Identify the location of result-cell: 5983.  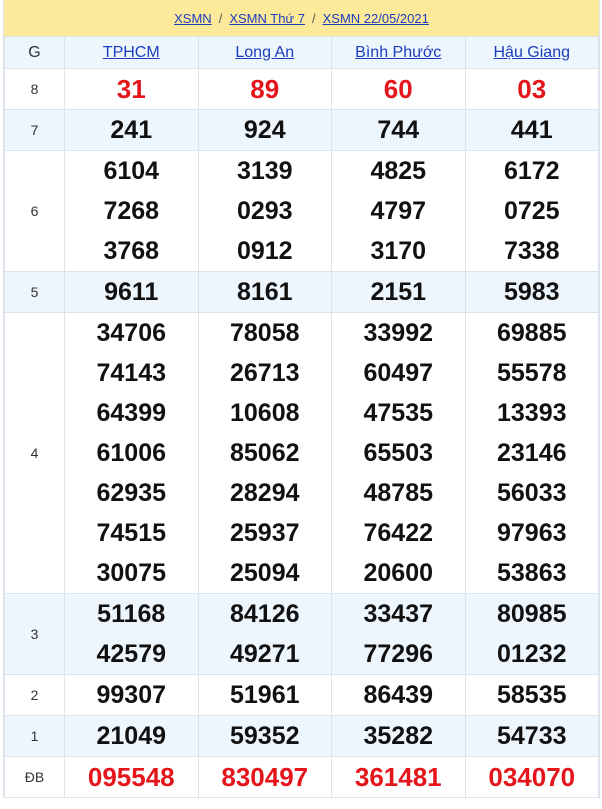
(531, 292).